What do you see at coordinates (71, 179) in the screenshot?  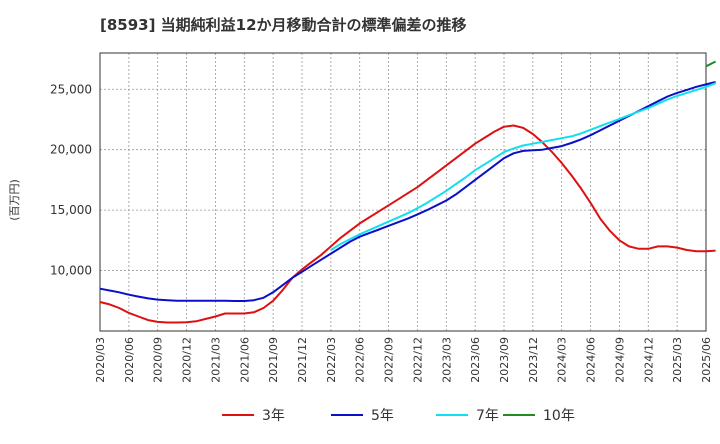 I see `y-tick-labels: 10,000 15,000 20,000 25,000` at bounding box center [71, 179].